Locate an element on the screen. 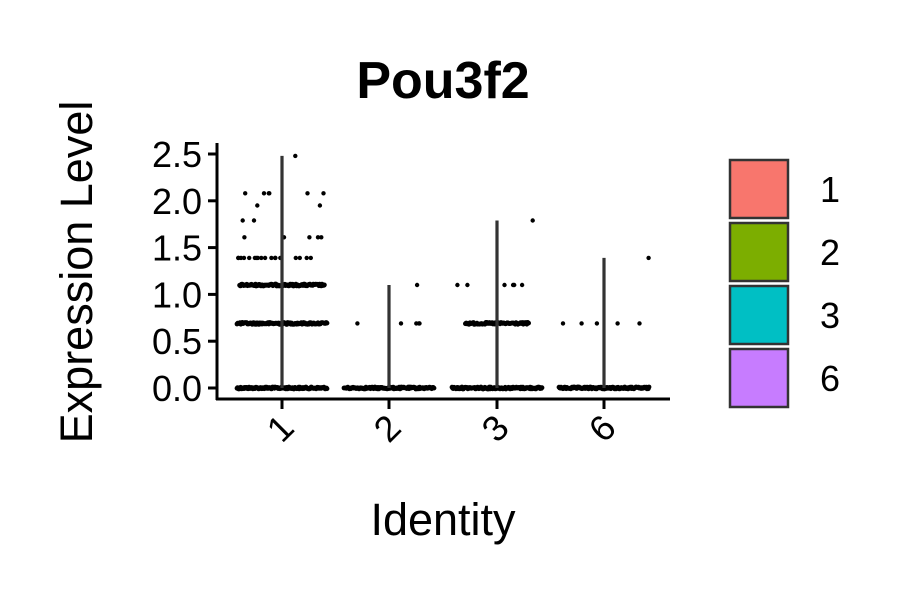  legend: 1 2 3 6 is located at coordinates (784, 283).